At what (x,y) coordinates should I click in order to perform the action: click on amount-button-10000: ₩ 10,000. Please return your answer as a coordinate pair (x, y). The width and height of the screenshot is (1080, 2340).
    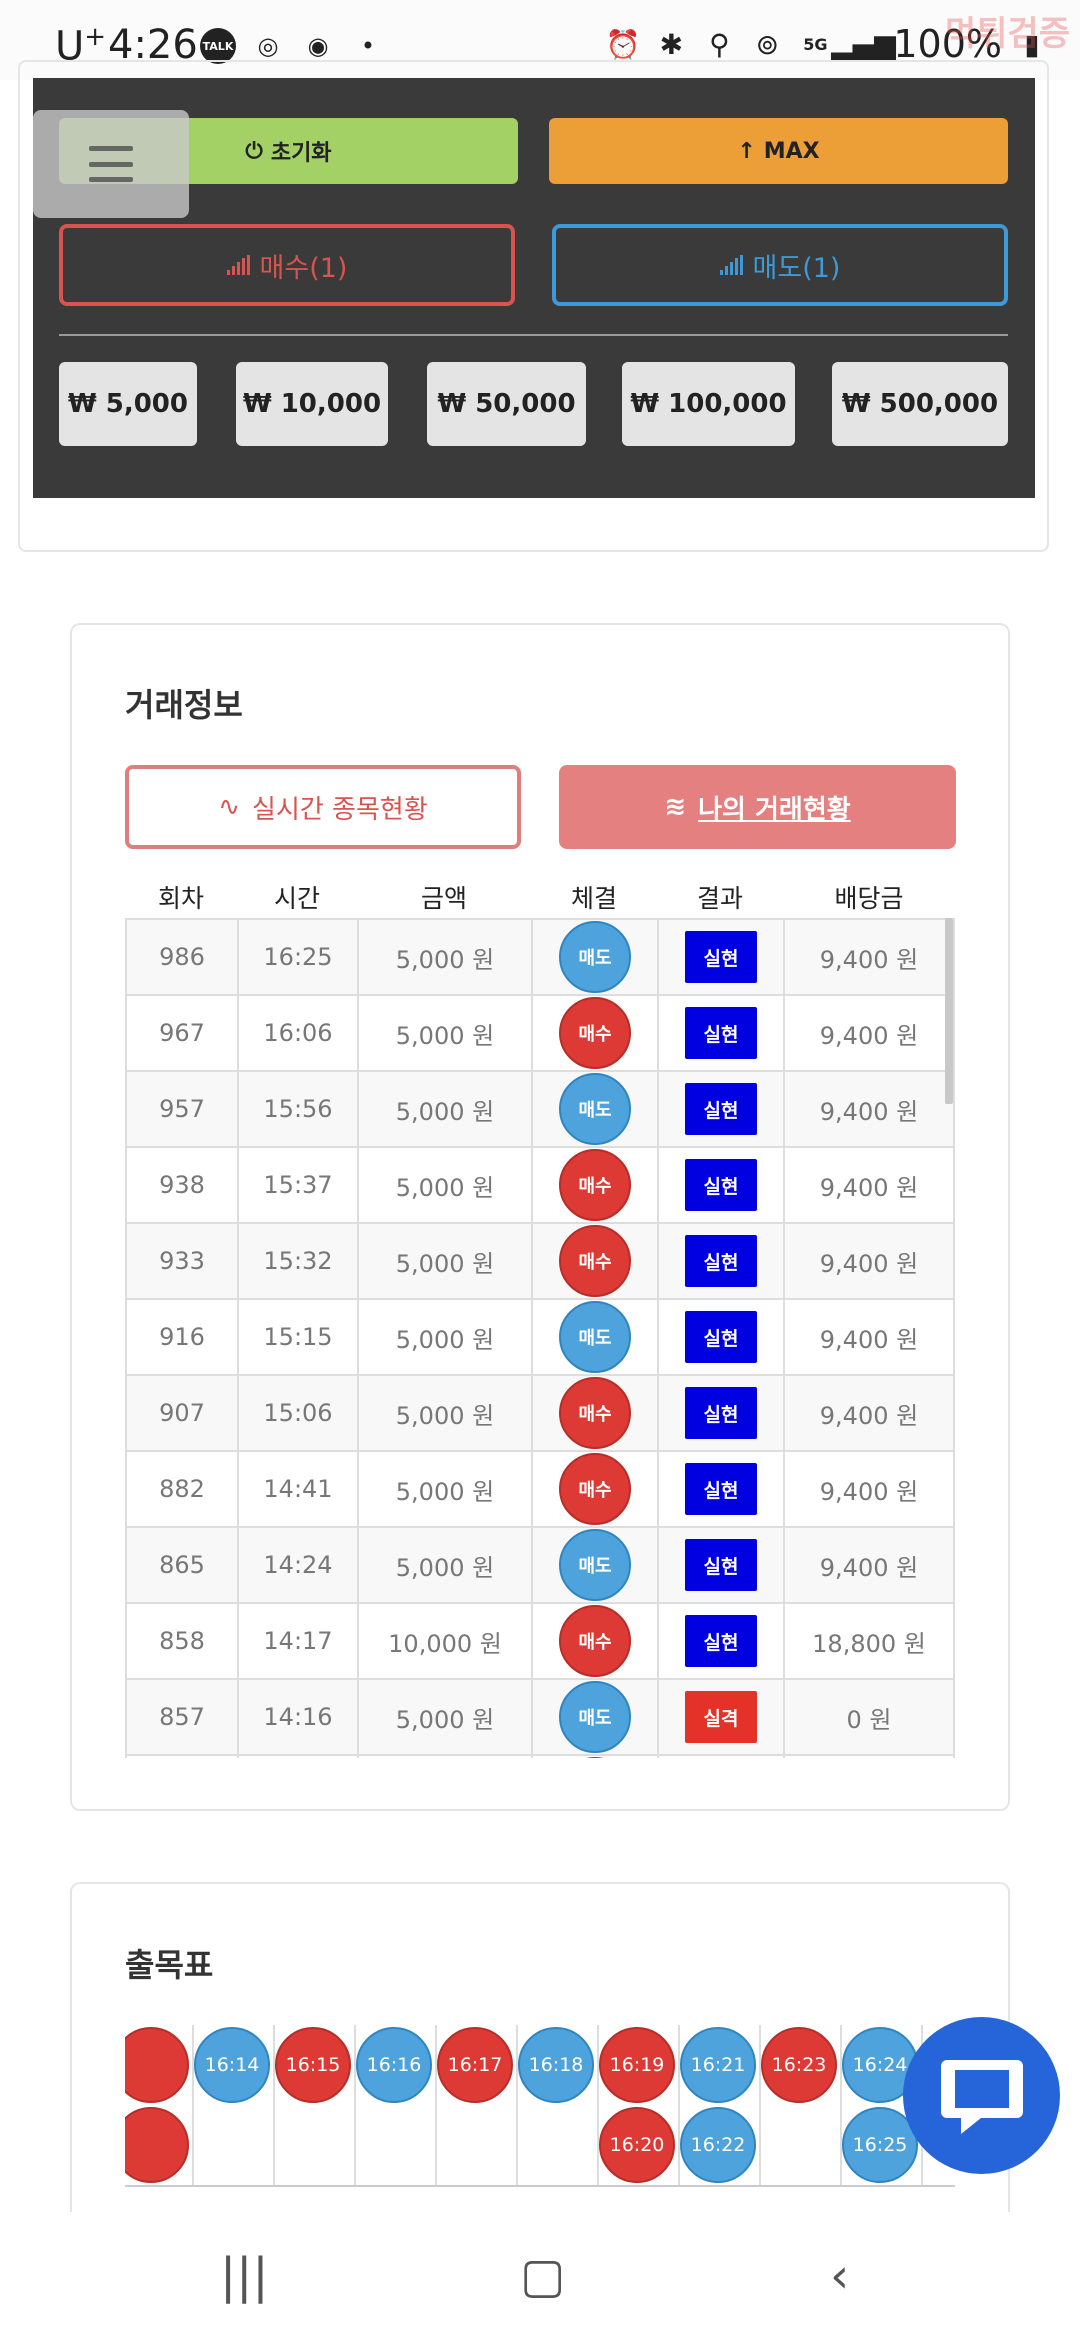
    Looking at the image, I should click on (312, 404).